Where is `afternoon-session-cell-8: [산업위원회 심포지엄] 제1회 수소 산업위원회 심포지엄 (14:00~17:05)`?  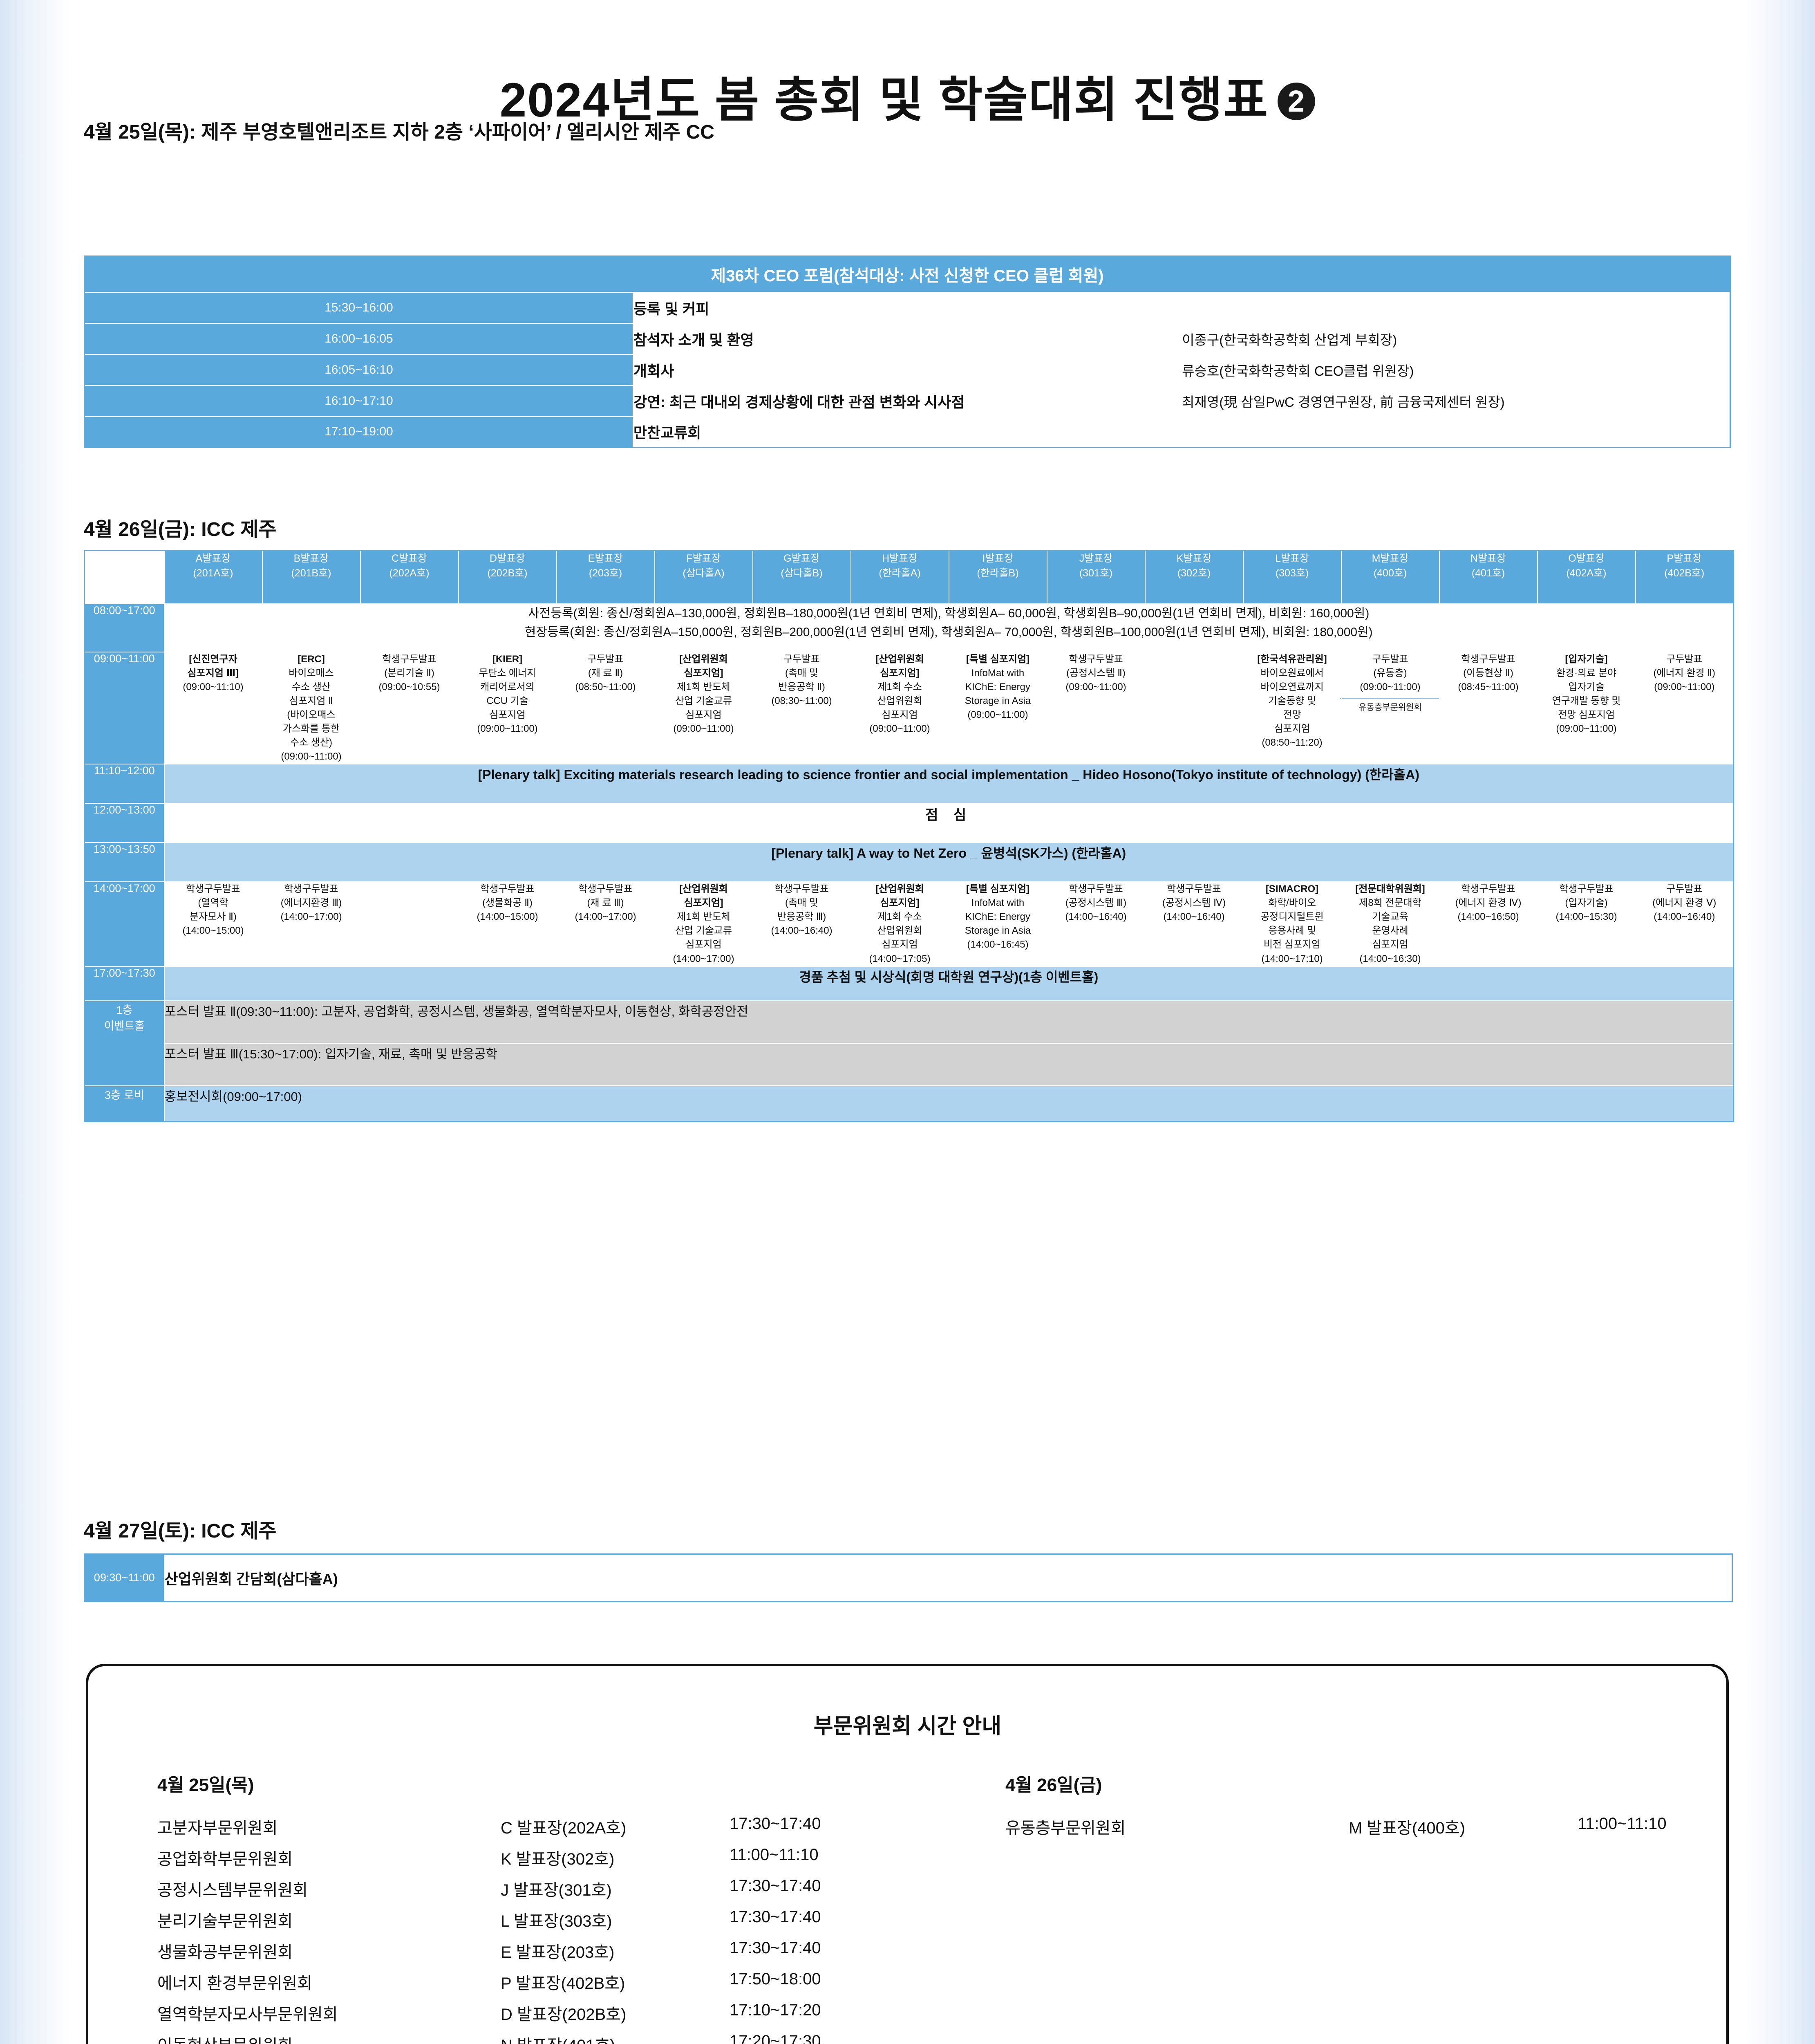 afternoon-session-cell-8: [산업위원회 심포지엄] 제1회 수소 산업위원회 심포지엄 (14:00~17:05) is located at coordinates (899, 924).